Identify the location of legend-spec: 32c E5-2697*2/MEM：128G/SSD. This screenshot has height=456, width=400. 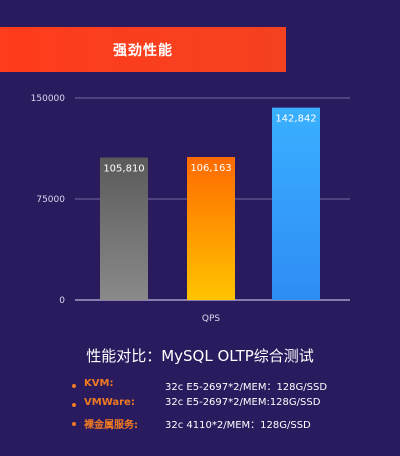
(246, 387).